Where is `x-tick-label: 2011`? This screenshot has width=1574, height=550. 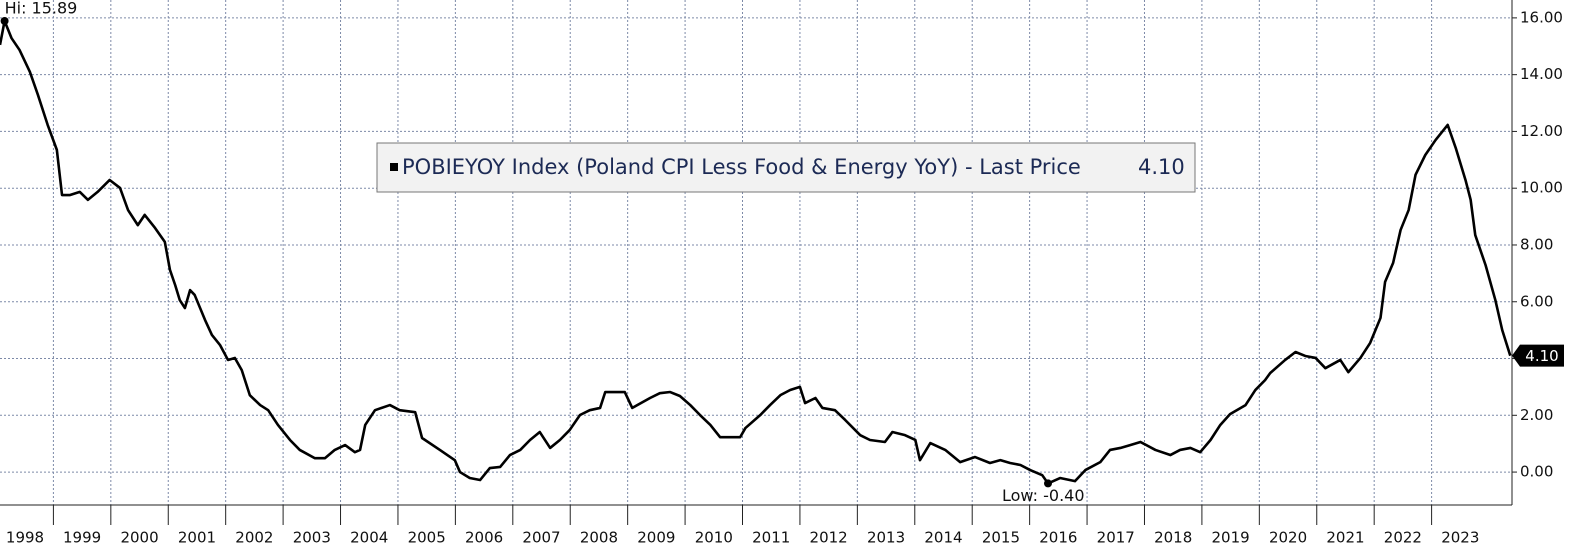 x-tick-label: 2011 is located at coordinates (771, 538).